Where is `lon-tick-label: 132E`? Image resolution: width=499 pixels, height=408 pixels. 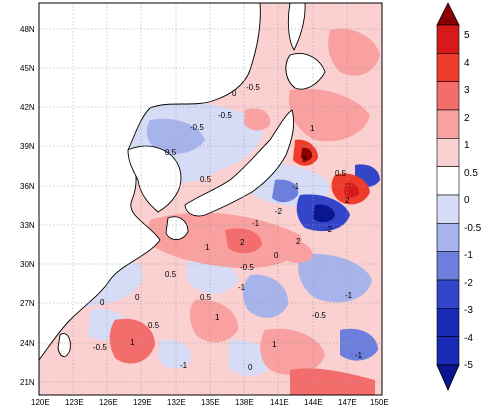
lon-tick-label: 132E is located at coordinates (176, 402).